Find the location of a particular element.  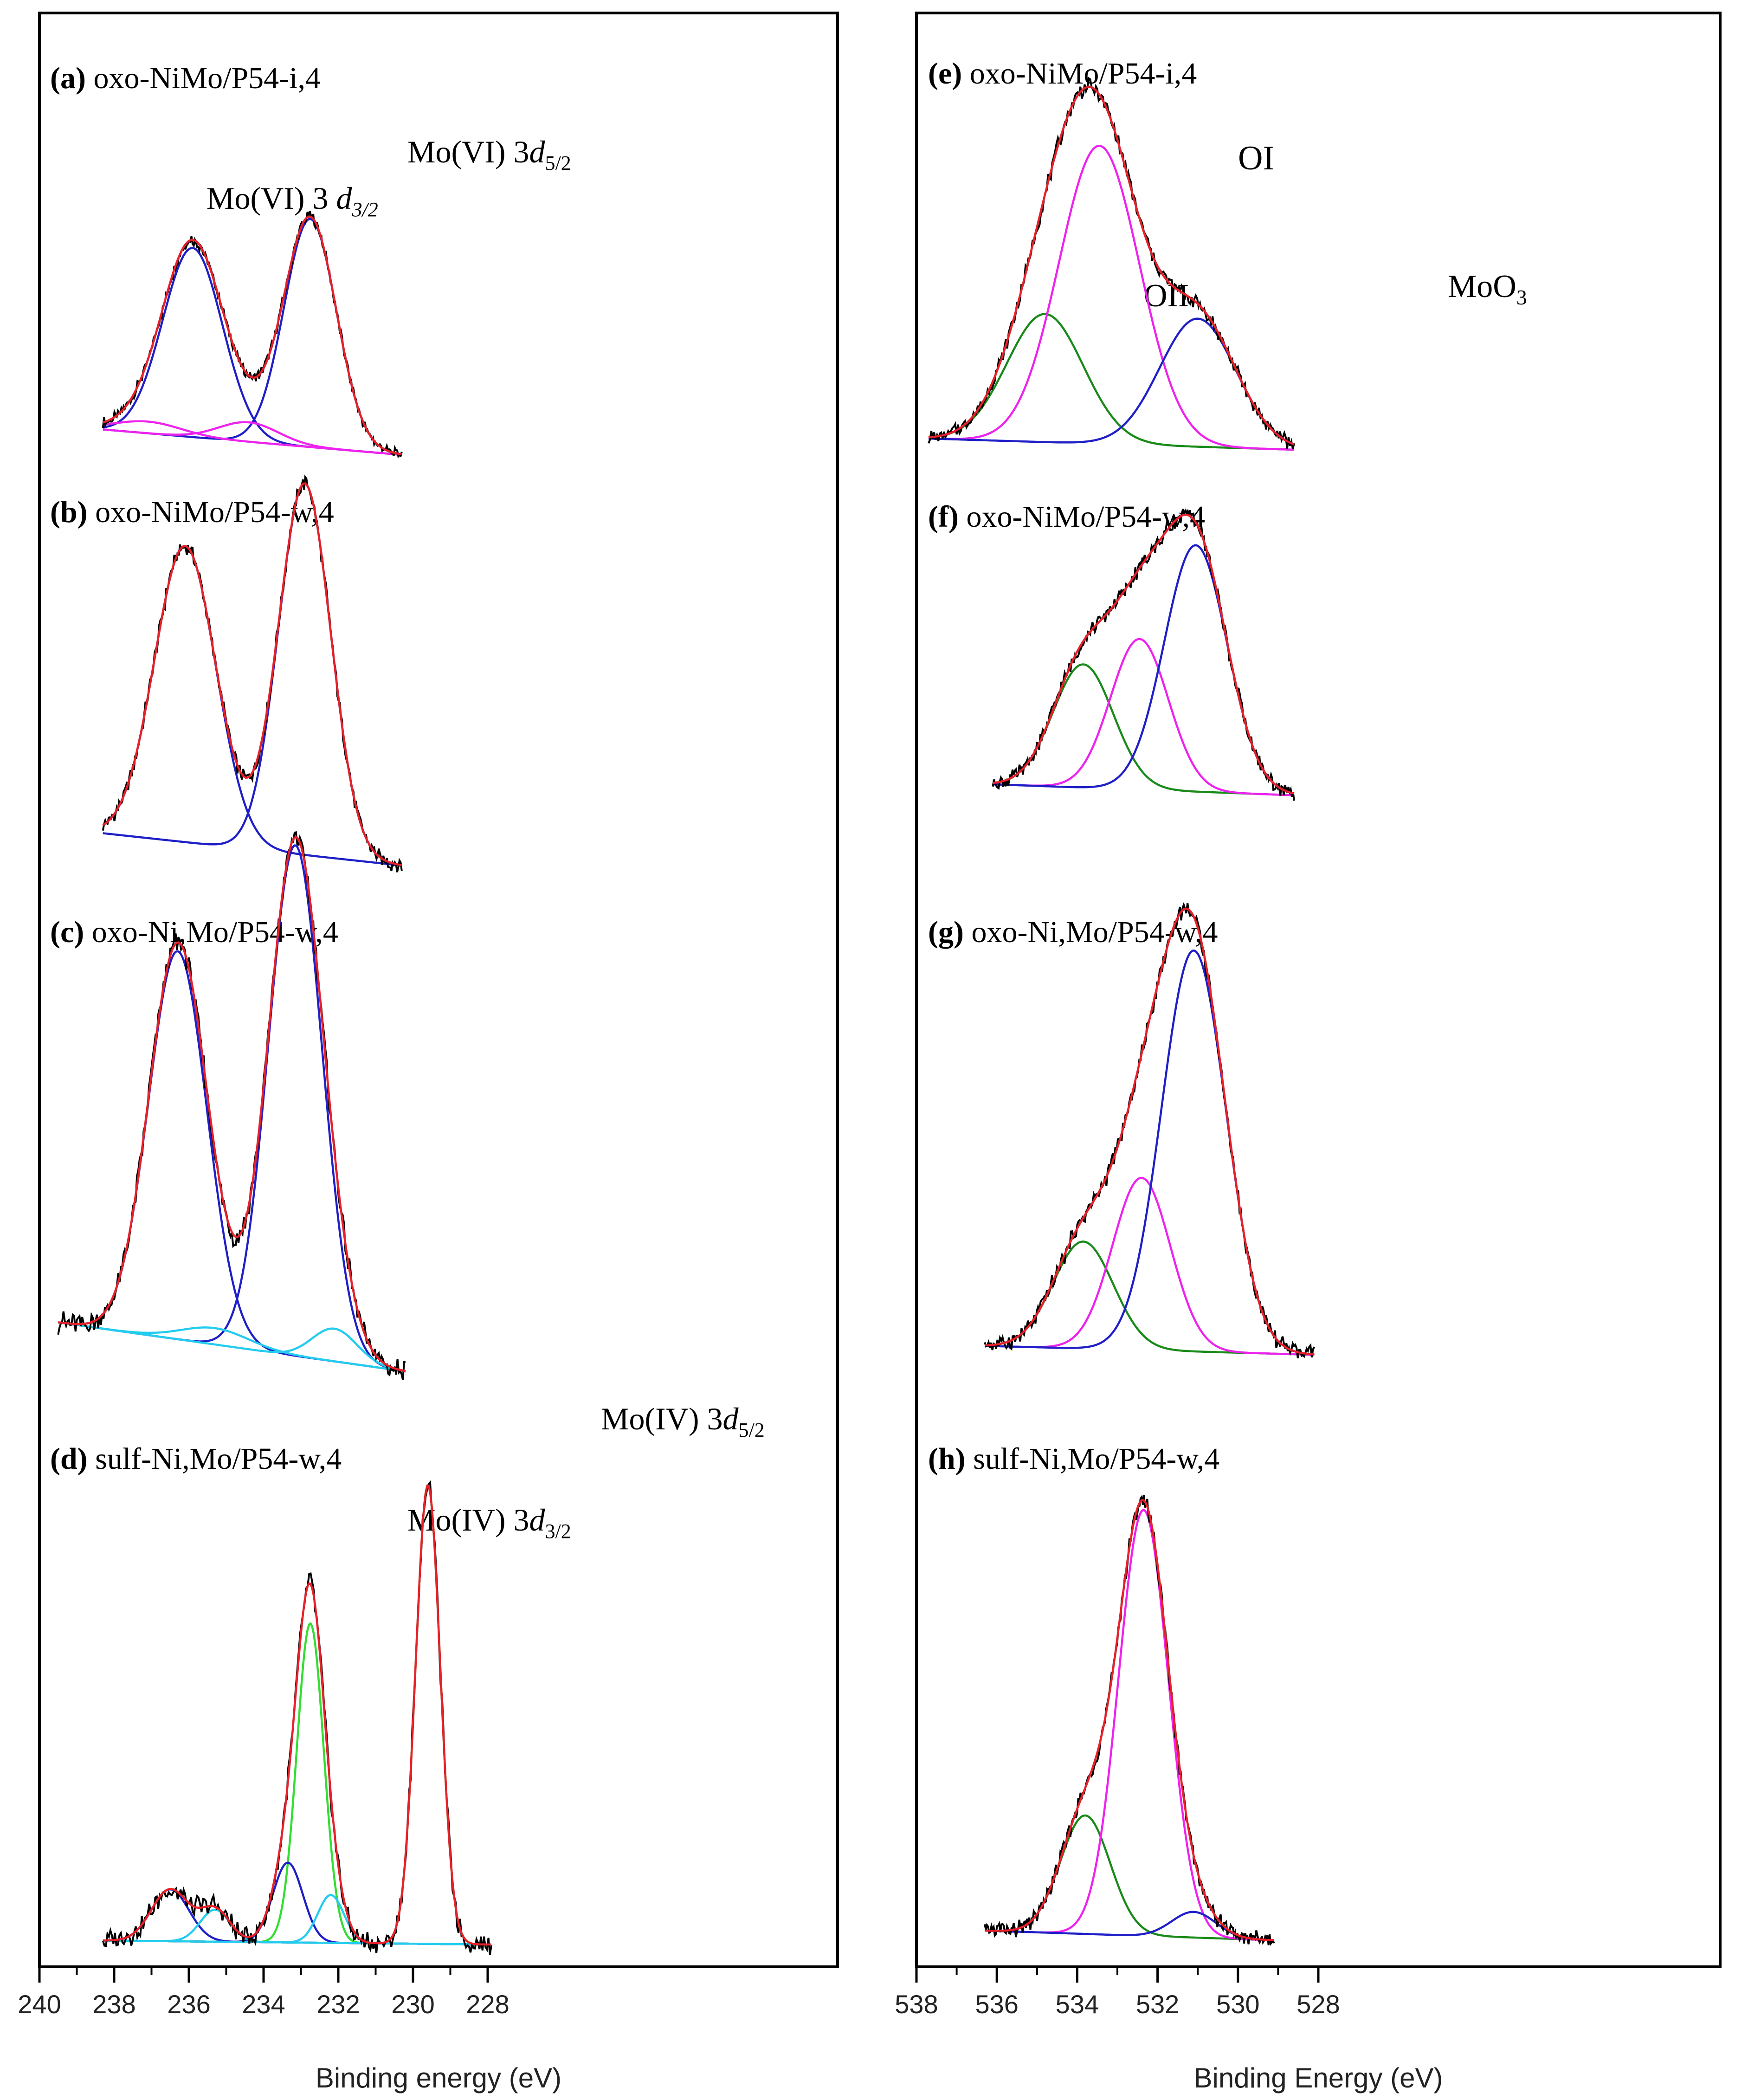

panel-d-curves is located at coordinates (297, 1717).